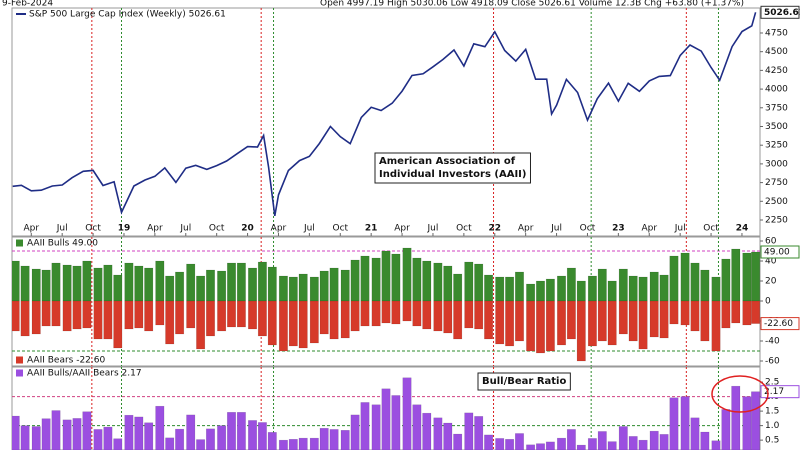 The height and width of the screenshot is (450, 800). Describe the element at coordinates (772, 362) in the screenshot. I see `y-tick-label: -60` at that location.